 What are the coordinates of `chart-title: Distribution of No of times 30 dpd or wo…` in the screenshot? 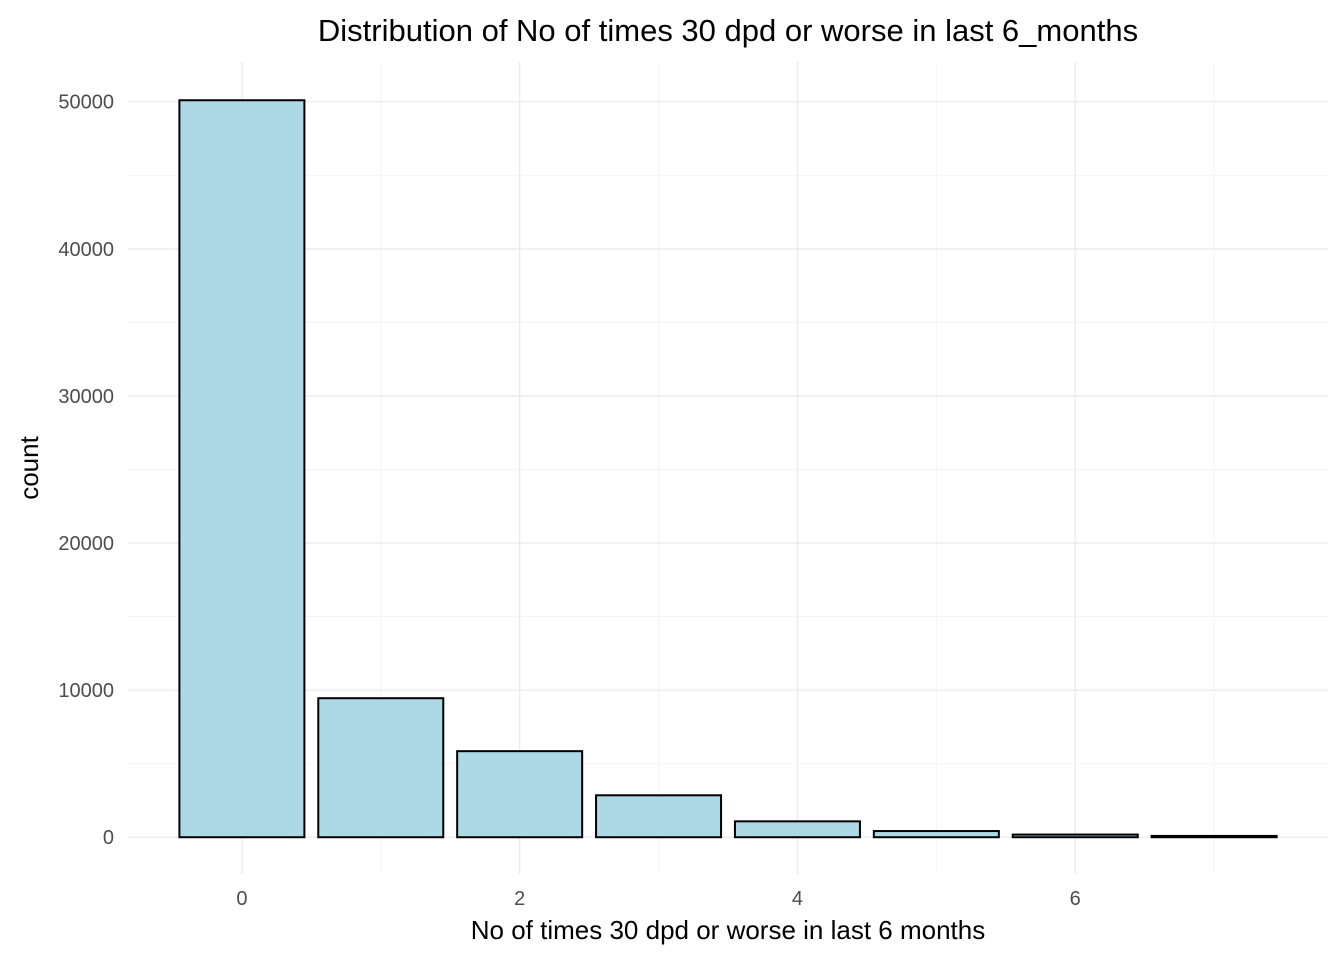 It's located at (728, 30).